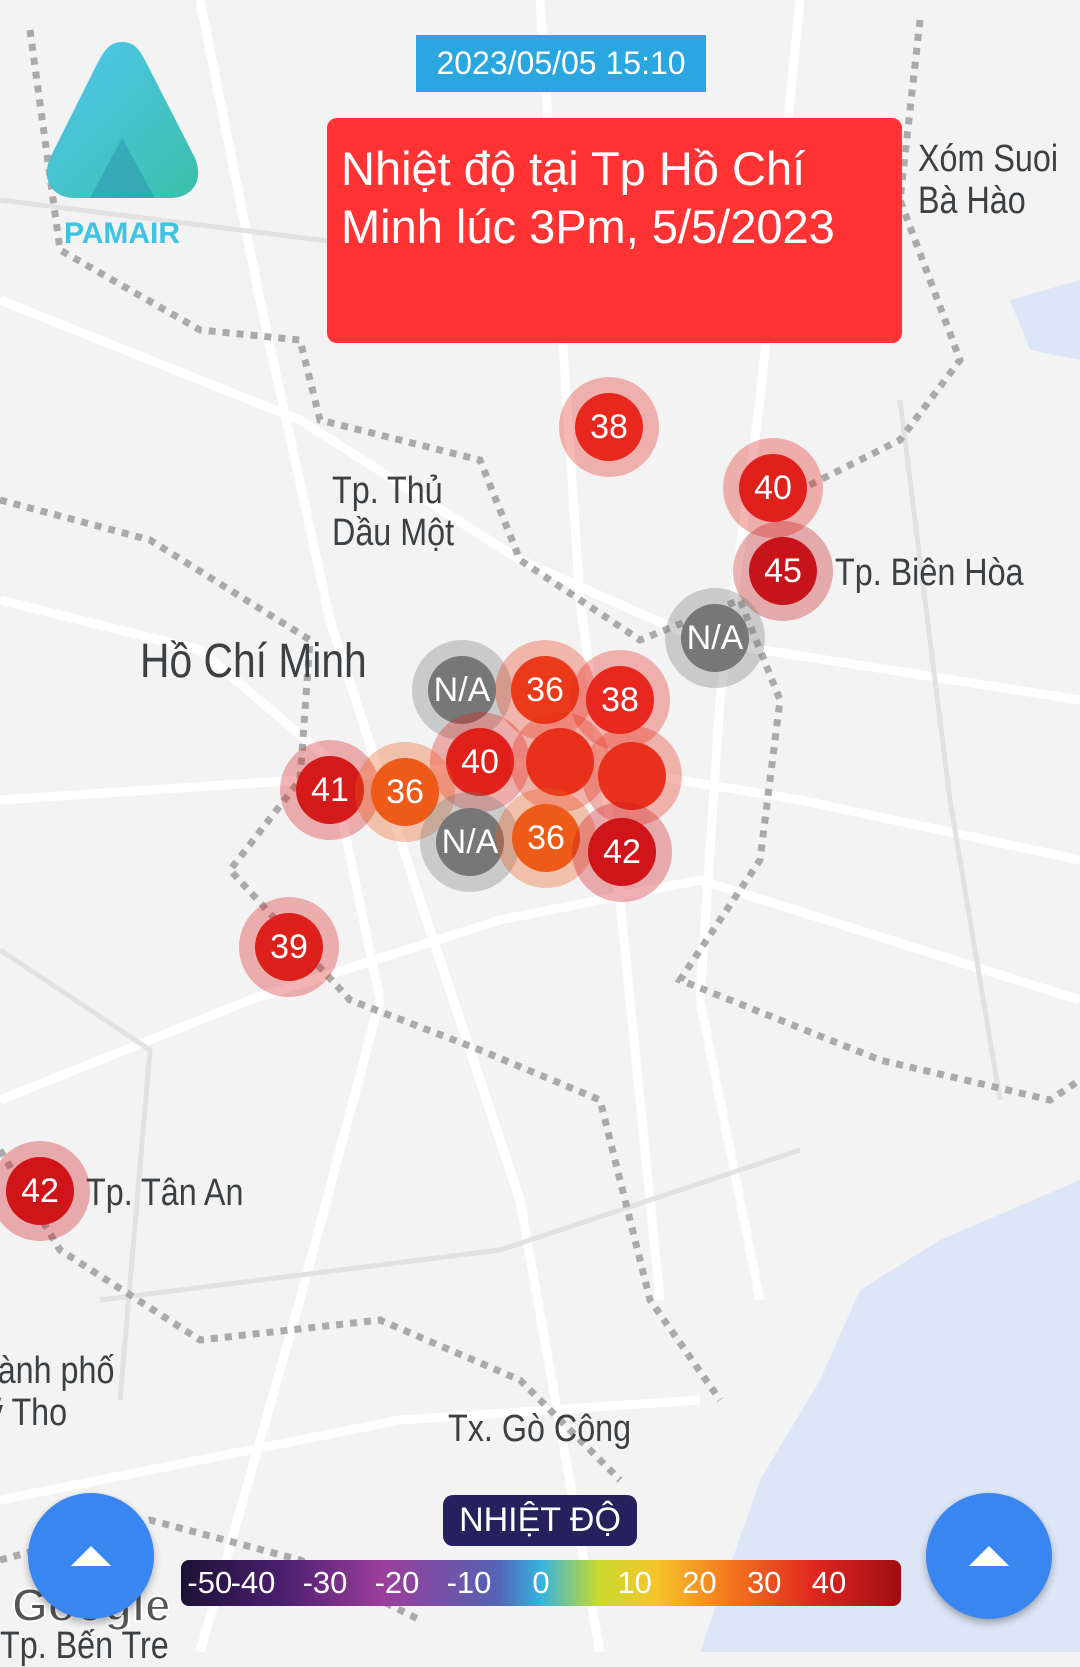 The image size is (1080, 1667). I want to click on place-label: Tx. Gò Công, so click(540, 1429).